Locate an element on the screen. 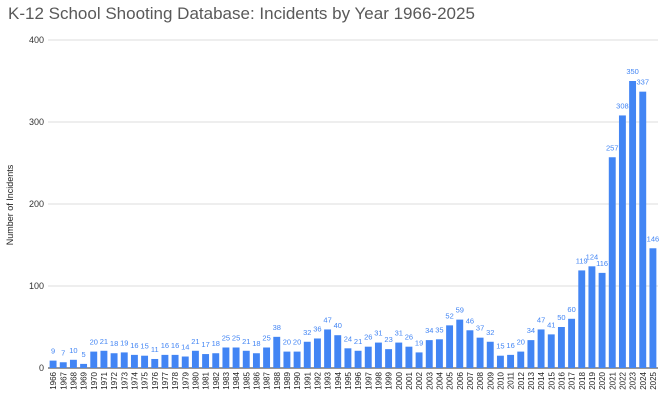  x-tick-label: 2003 is located at coordinates (429, 380).